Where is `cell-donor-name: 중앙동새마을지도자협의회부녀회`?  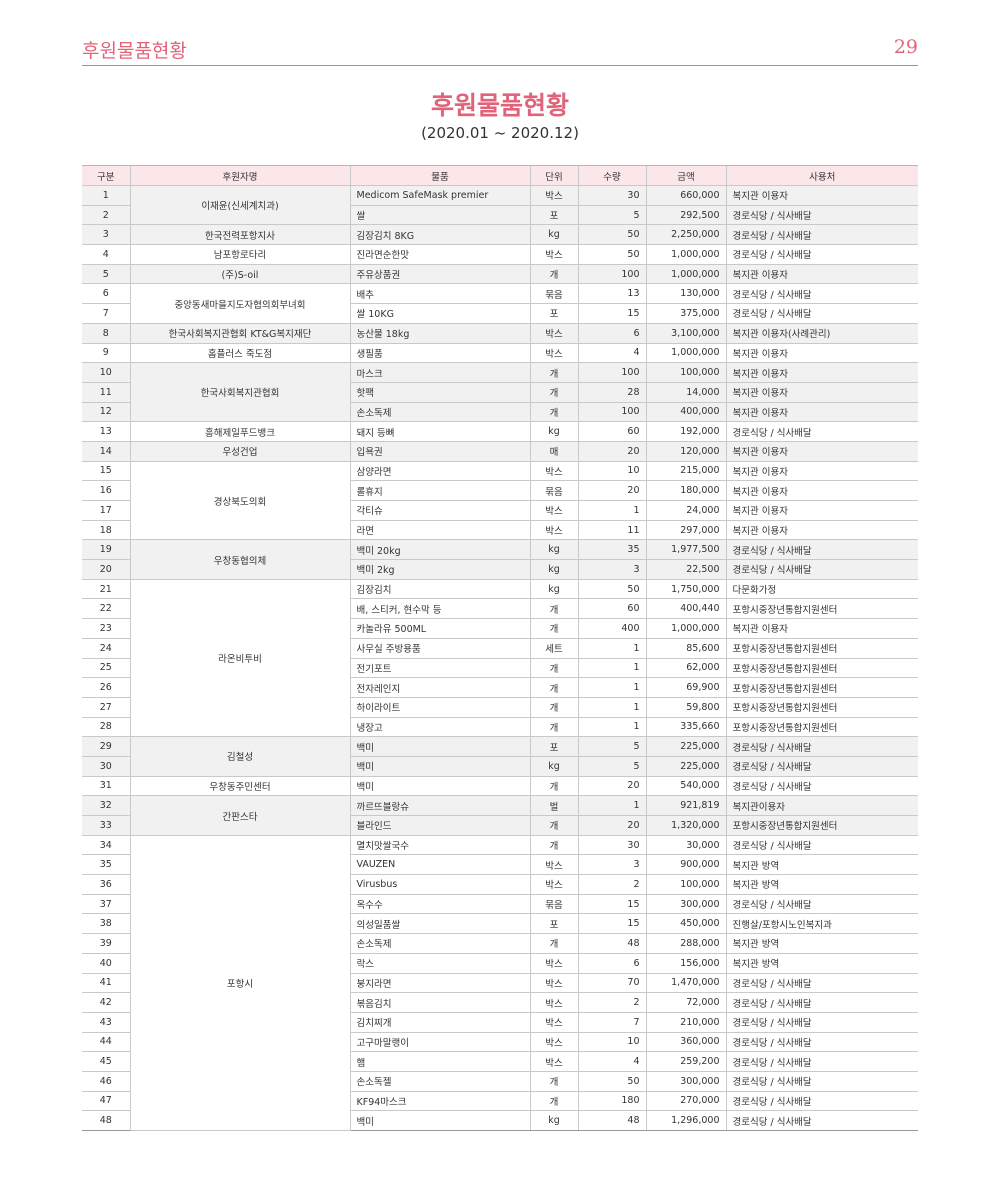
cell-donor-name: 중앙동새마을지도자협의회부녀회 is located at coordinates (239, 303).